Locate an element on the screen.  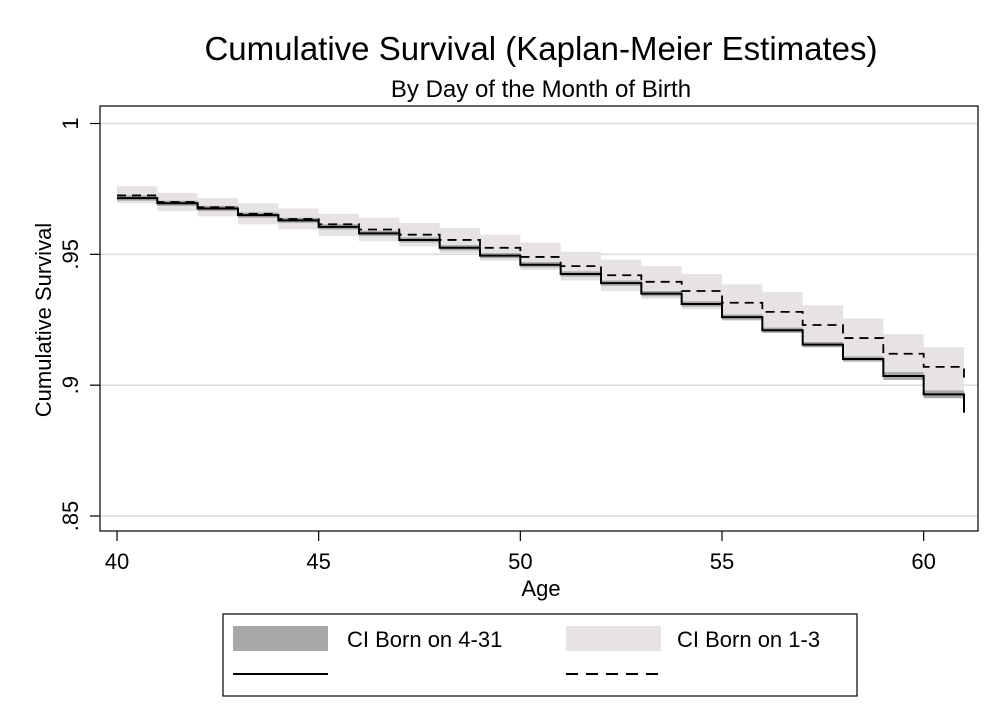
y-tick-label-0: .85 is located at coordinates (70, 516).